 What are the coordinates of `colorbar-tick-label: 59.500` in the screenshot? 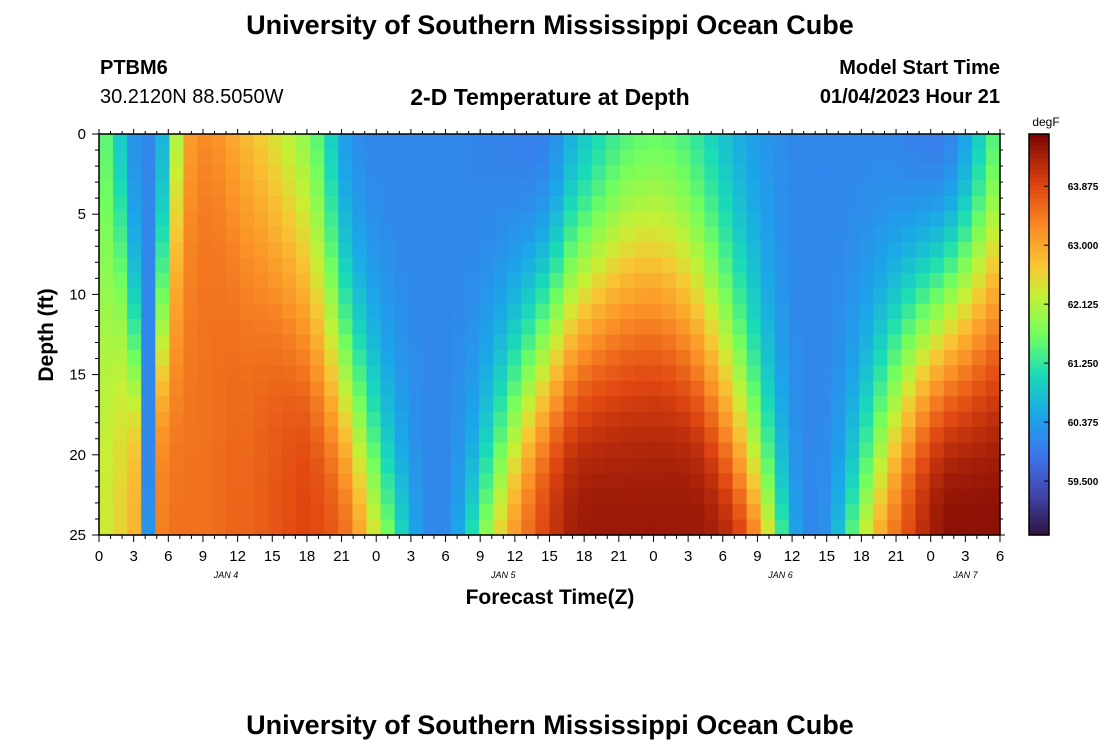 It's located at (1083, 482).